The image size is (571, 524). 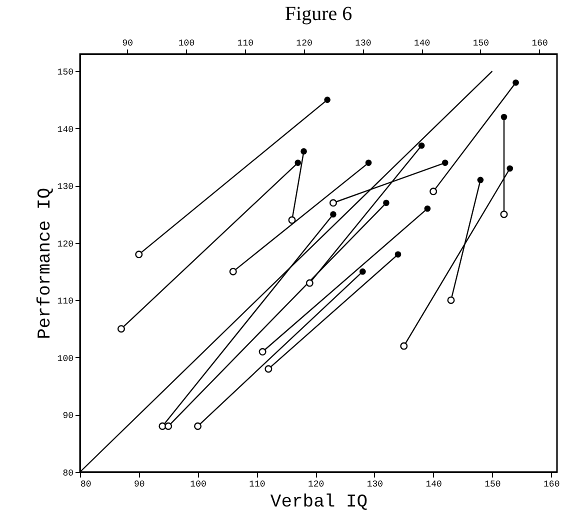 I want to click on x2-tick-label: 90, so click(x=128, y=43).